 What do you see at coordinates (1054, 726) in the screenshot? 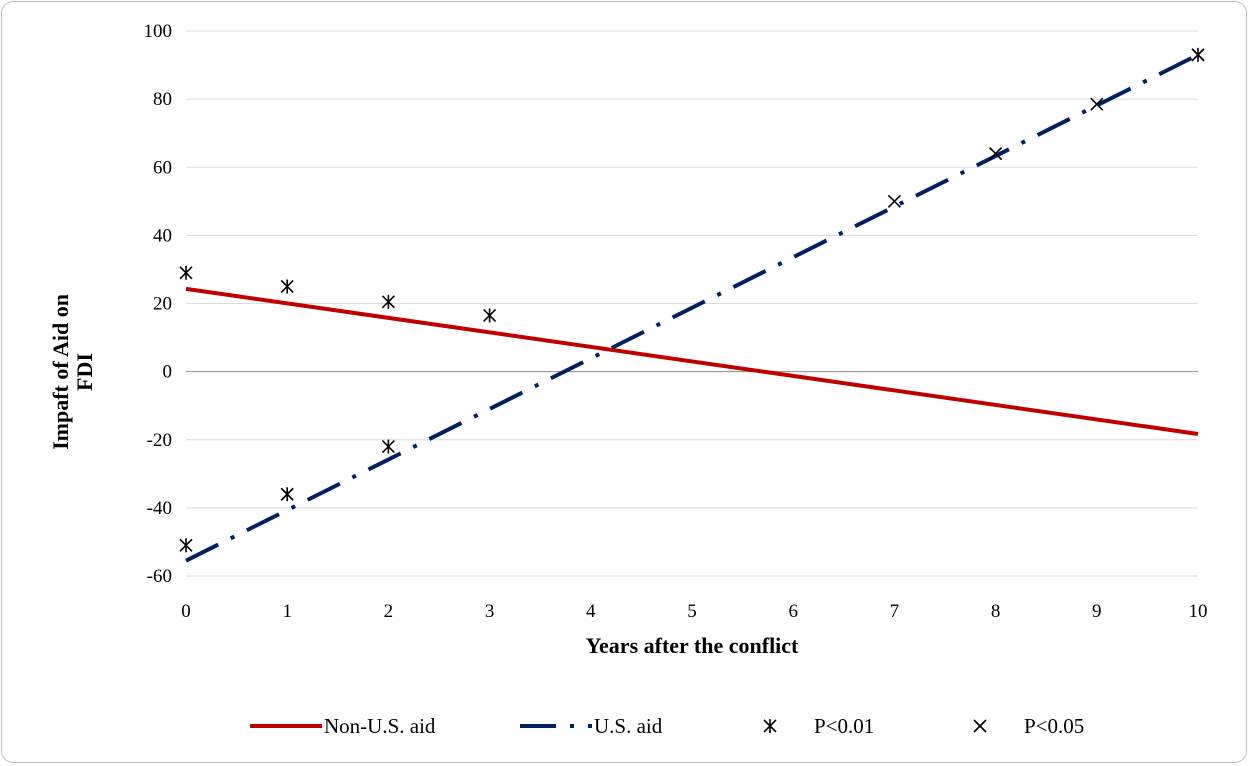
I see `legend-label: P<0.05` at bounding box center [1054, 726].